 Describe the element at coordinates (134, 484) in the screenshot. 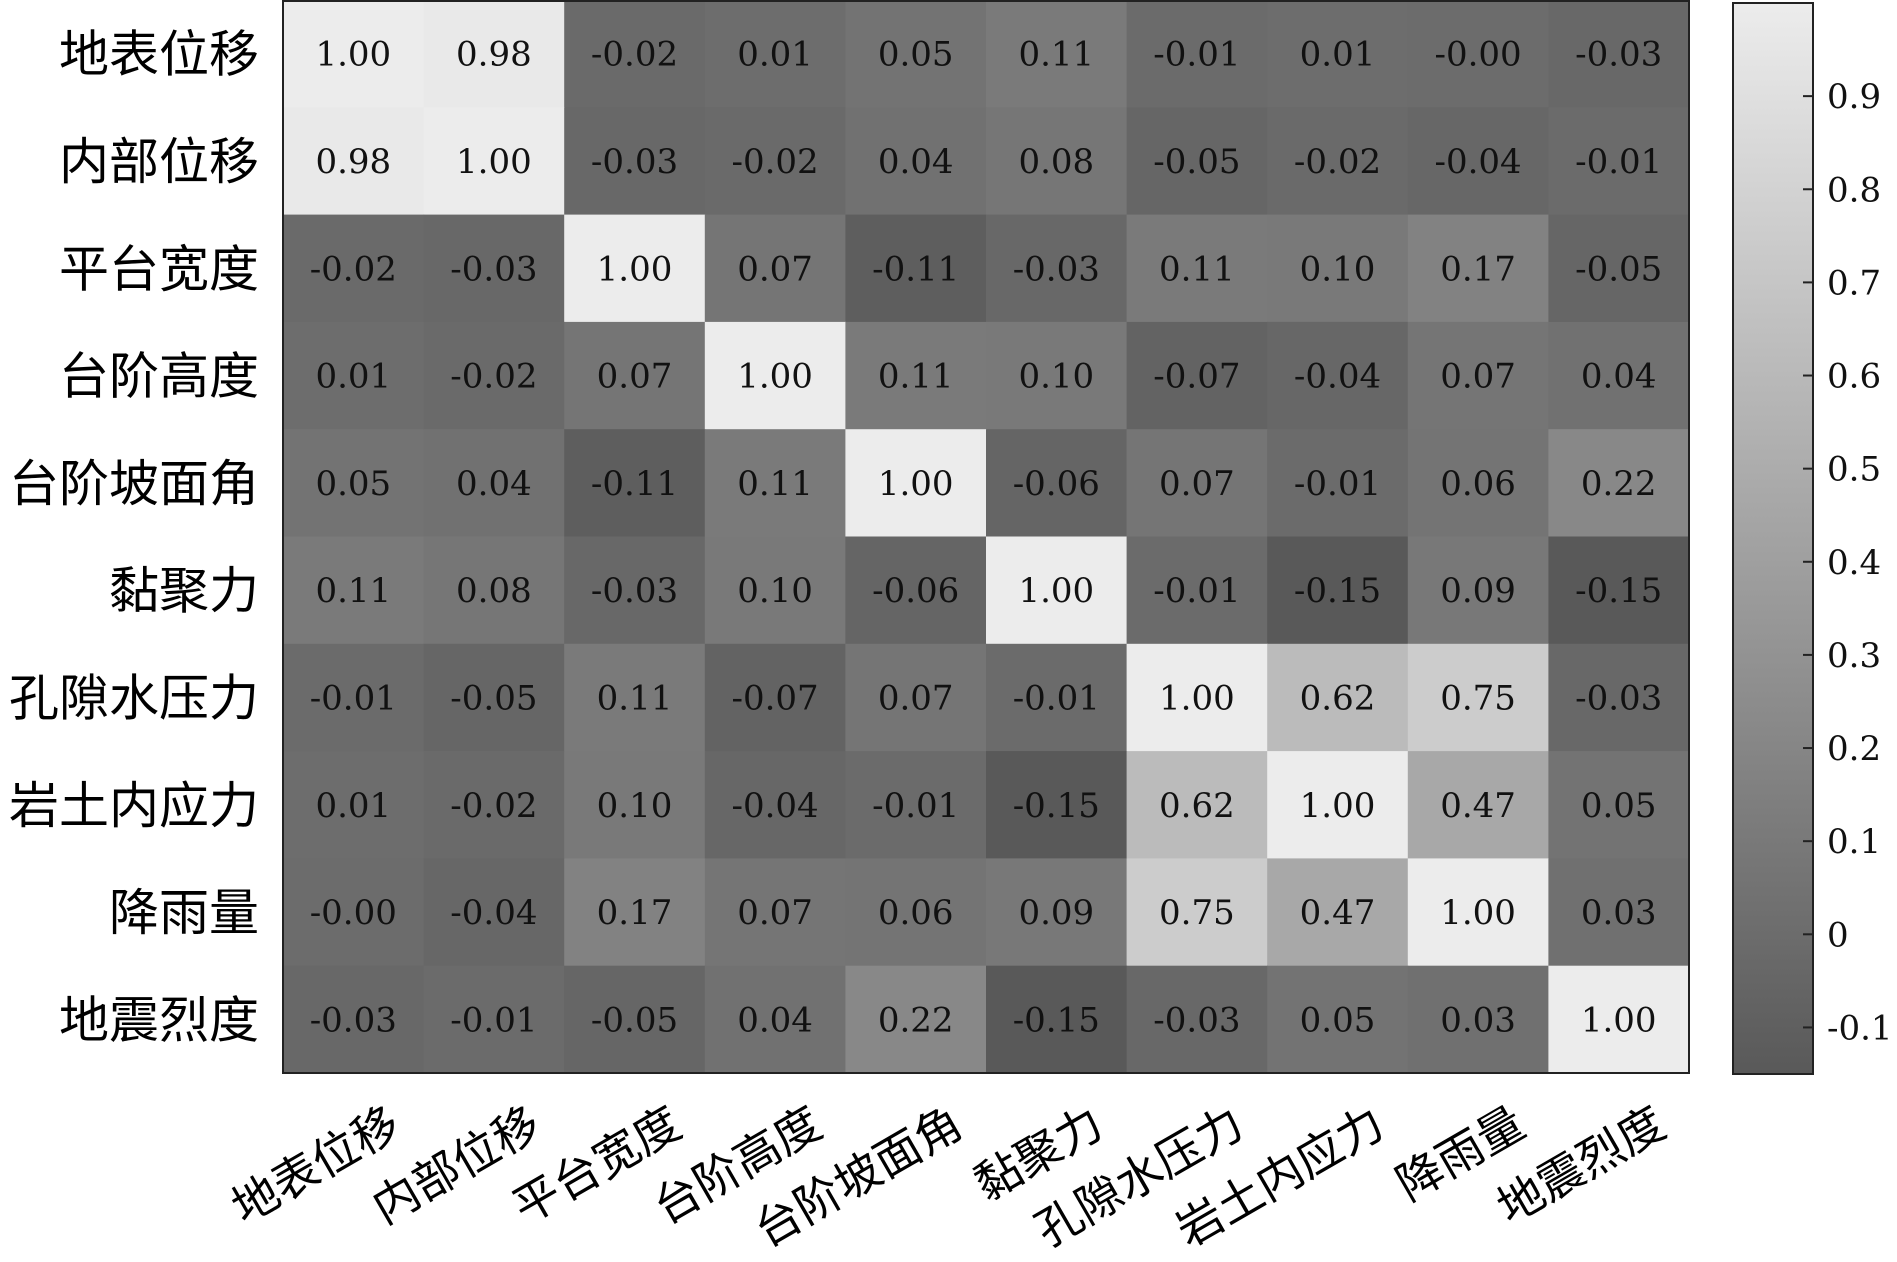

I see `y-tick-label: 台阶坡面角` at that location.